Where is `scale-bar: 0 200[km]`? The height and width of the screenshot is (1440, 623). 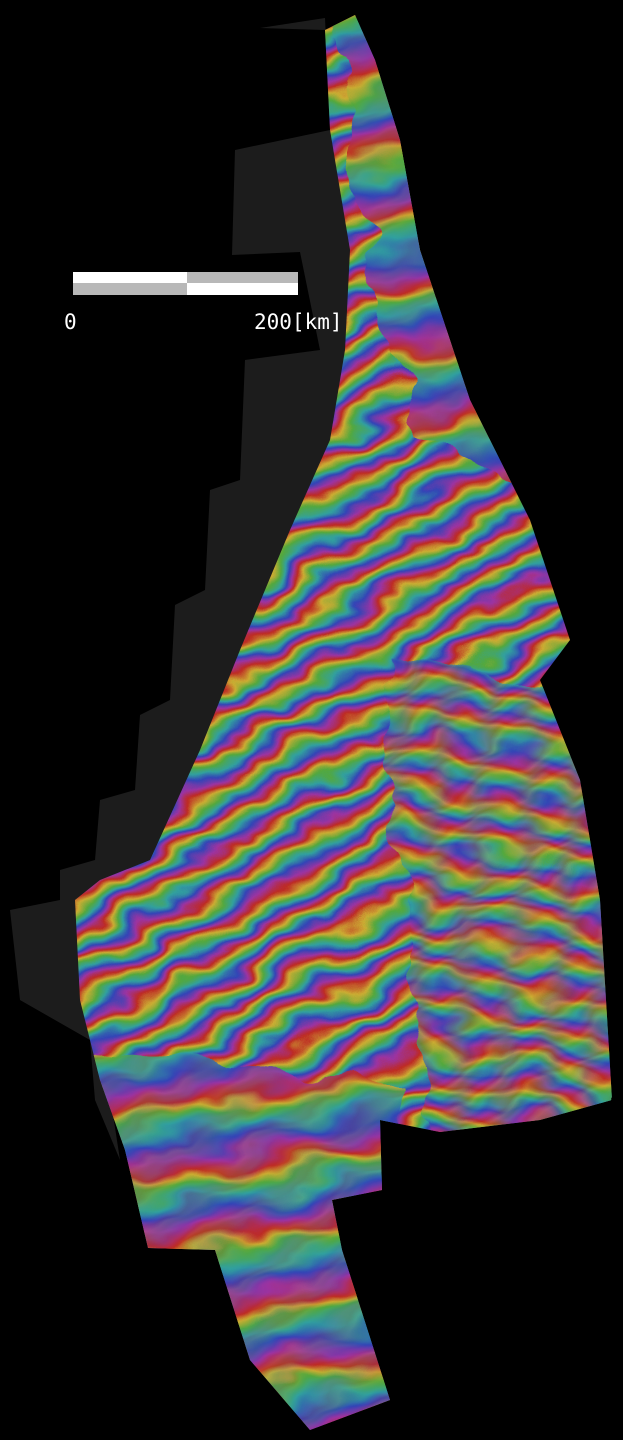
scale-bar: 0 200[km] is located at coordinates (203, 303).